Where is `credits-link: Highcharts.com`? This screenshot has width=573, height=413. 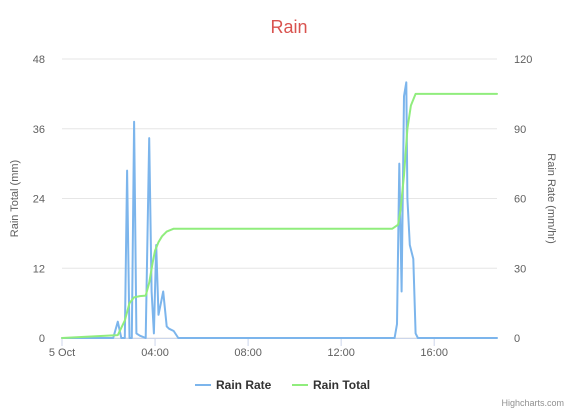
credits-link: Highcharts.com is located at coordinates (532, 403).